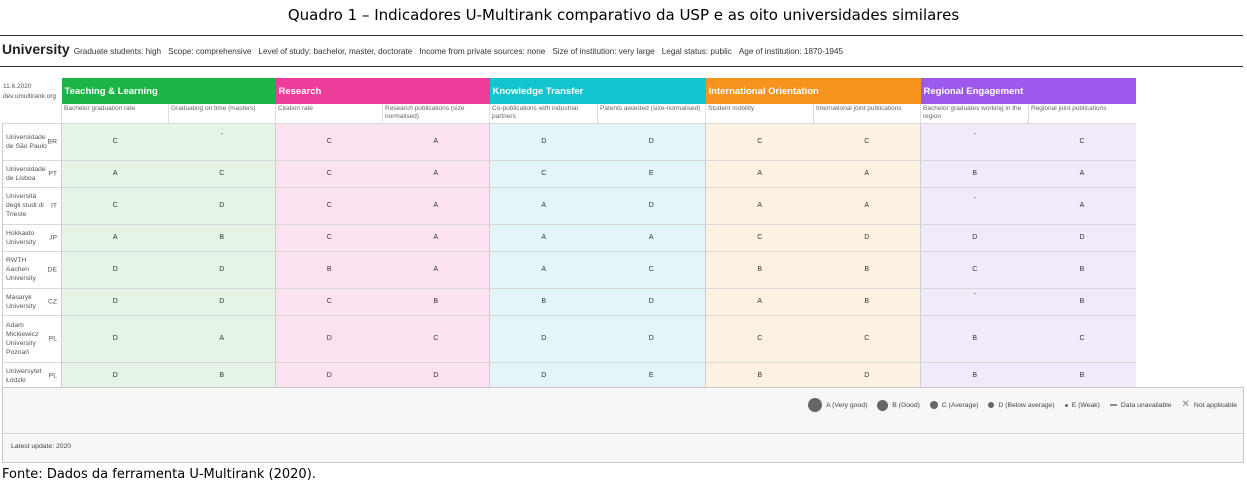 This screenshot has height=490, width=1247. I want to click on indicator-header: Regional joint publications, so click(1082, 113).